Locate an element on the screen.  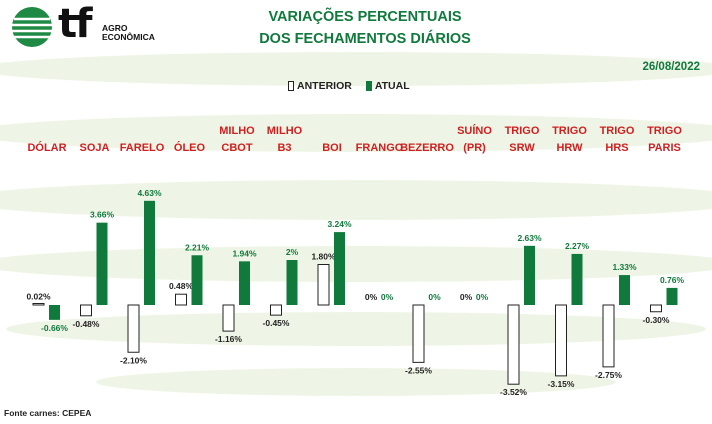
category-label: FRANGO is located at coordinates (380, 148).